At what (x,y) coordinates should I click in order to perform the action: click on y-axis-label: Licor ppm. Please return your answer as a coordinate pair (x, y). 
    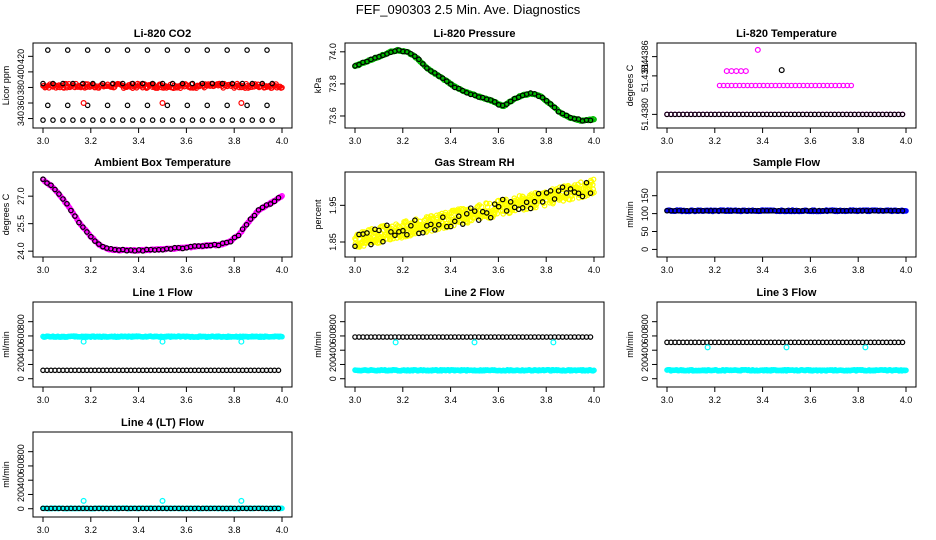
    Looking at the image, I should click on (6, 86).